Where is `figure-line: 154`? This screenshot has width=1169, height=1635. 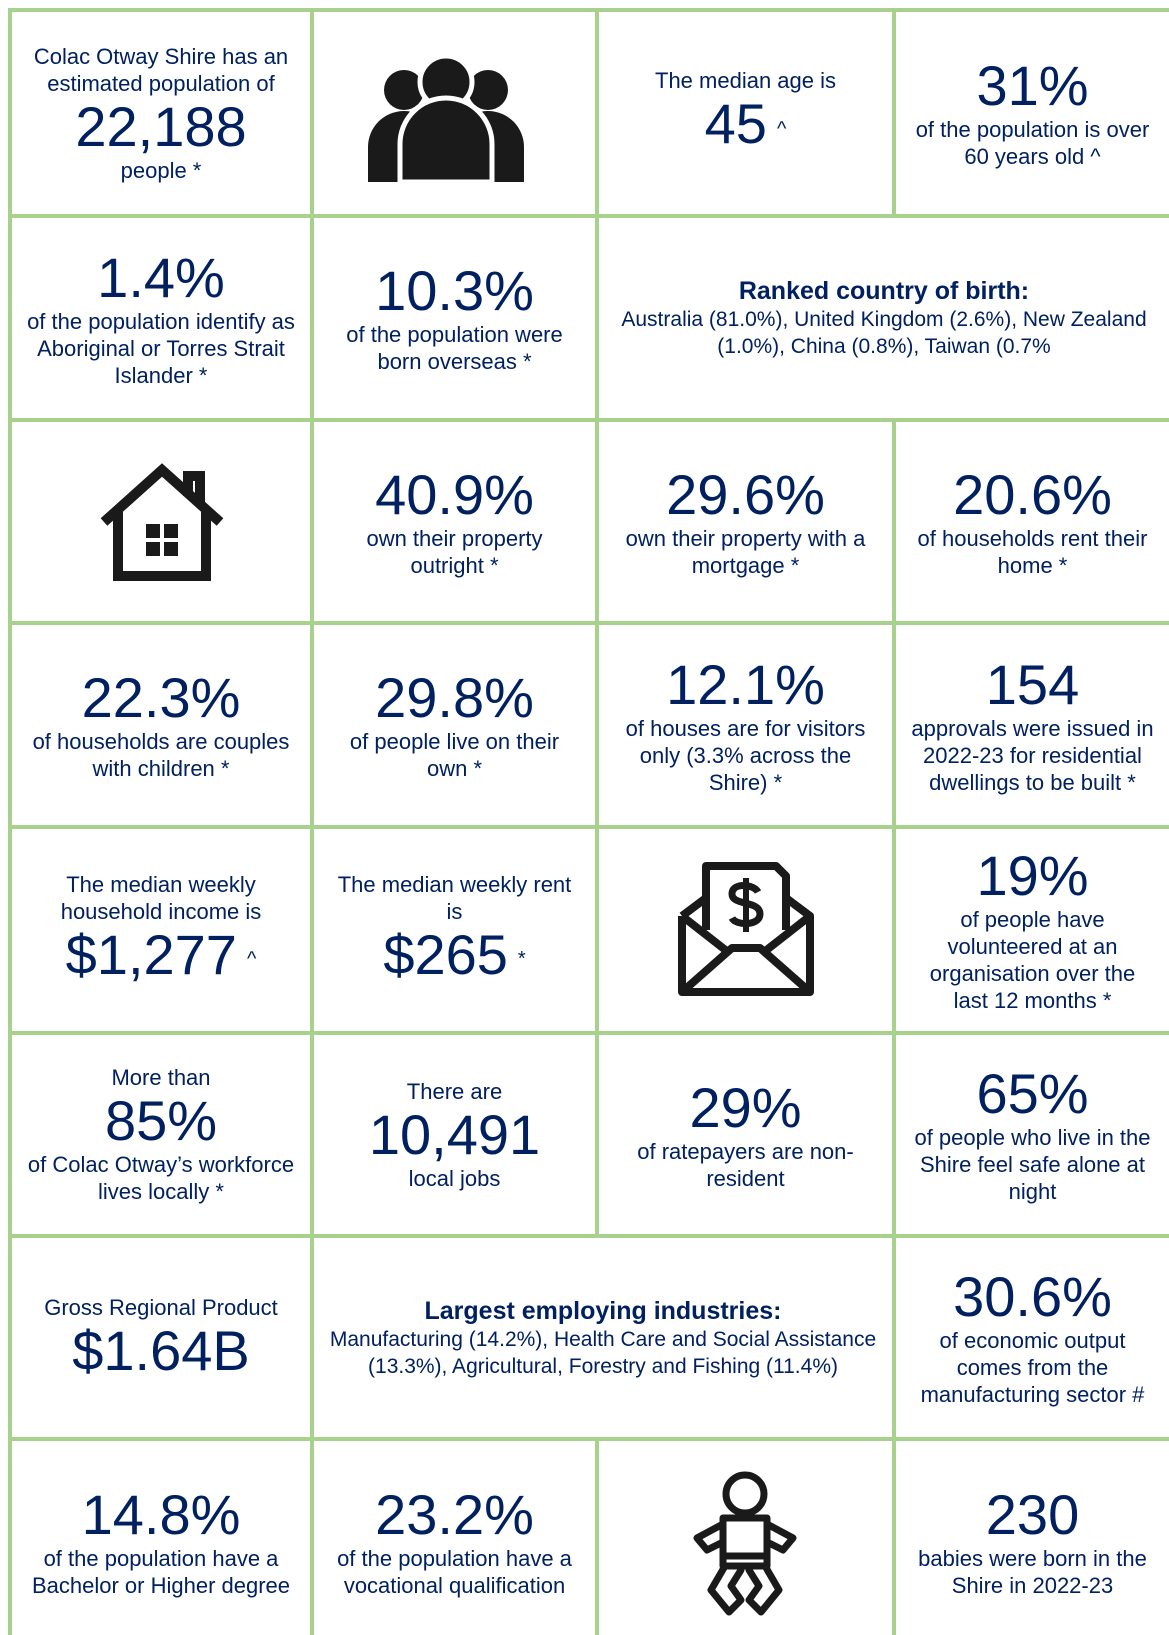
figure-line: 154 is located at coordinates (1032, 684).